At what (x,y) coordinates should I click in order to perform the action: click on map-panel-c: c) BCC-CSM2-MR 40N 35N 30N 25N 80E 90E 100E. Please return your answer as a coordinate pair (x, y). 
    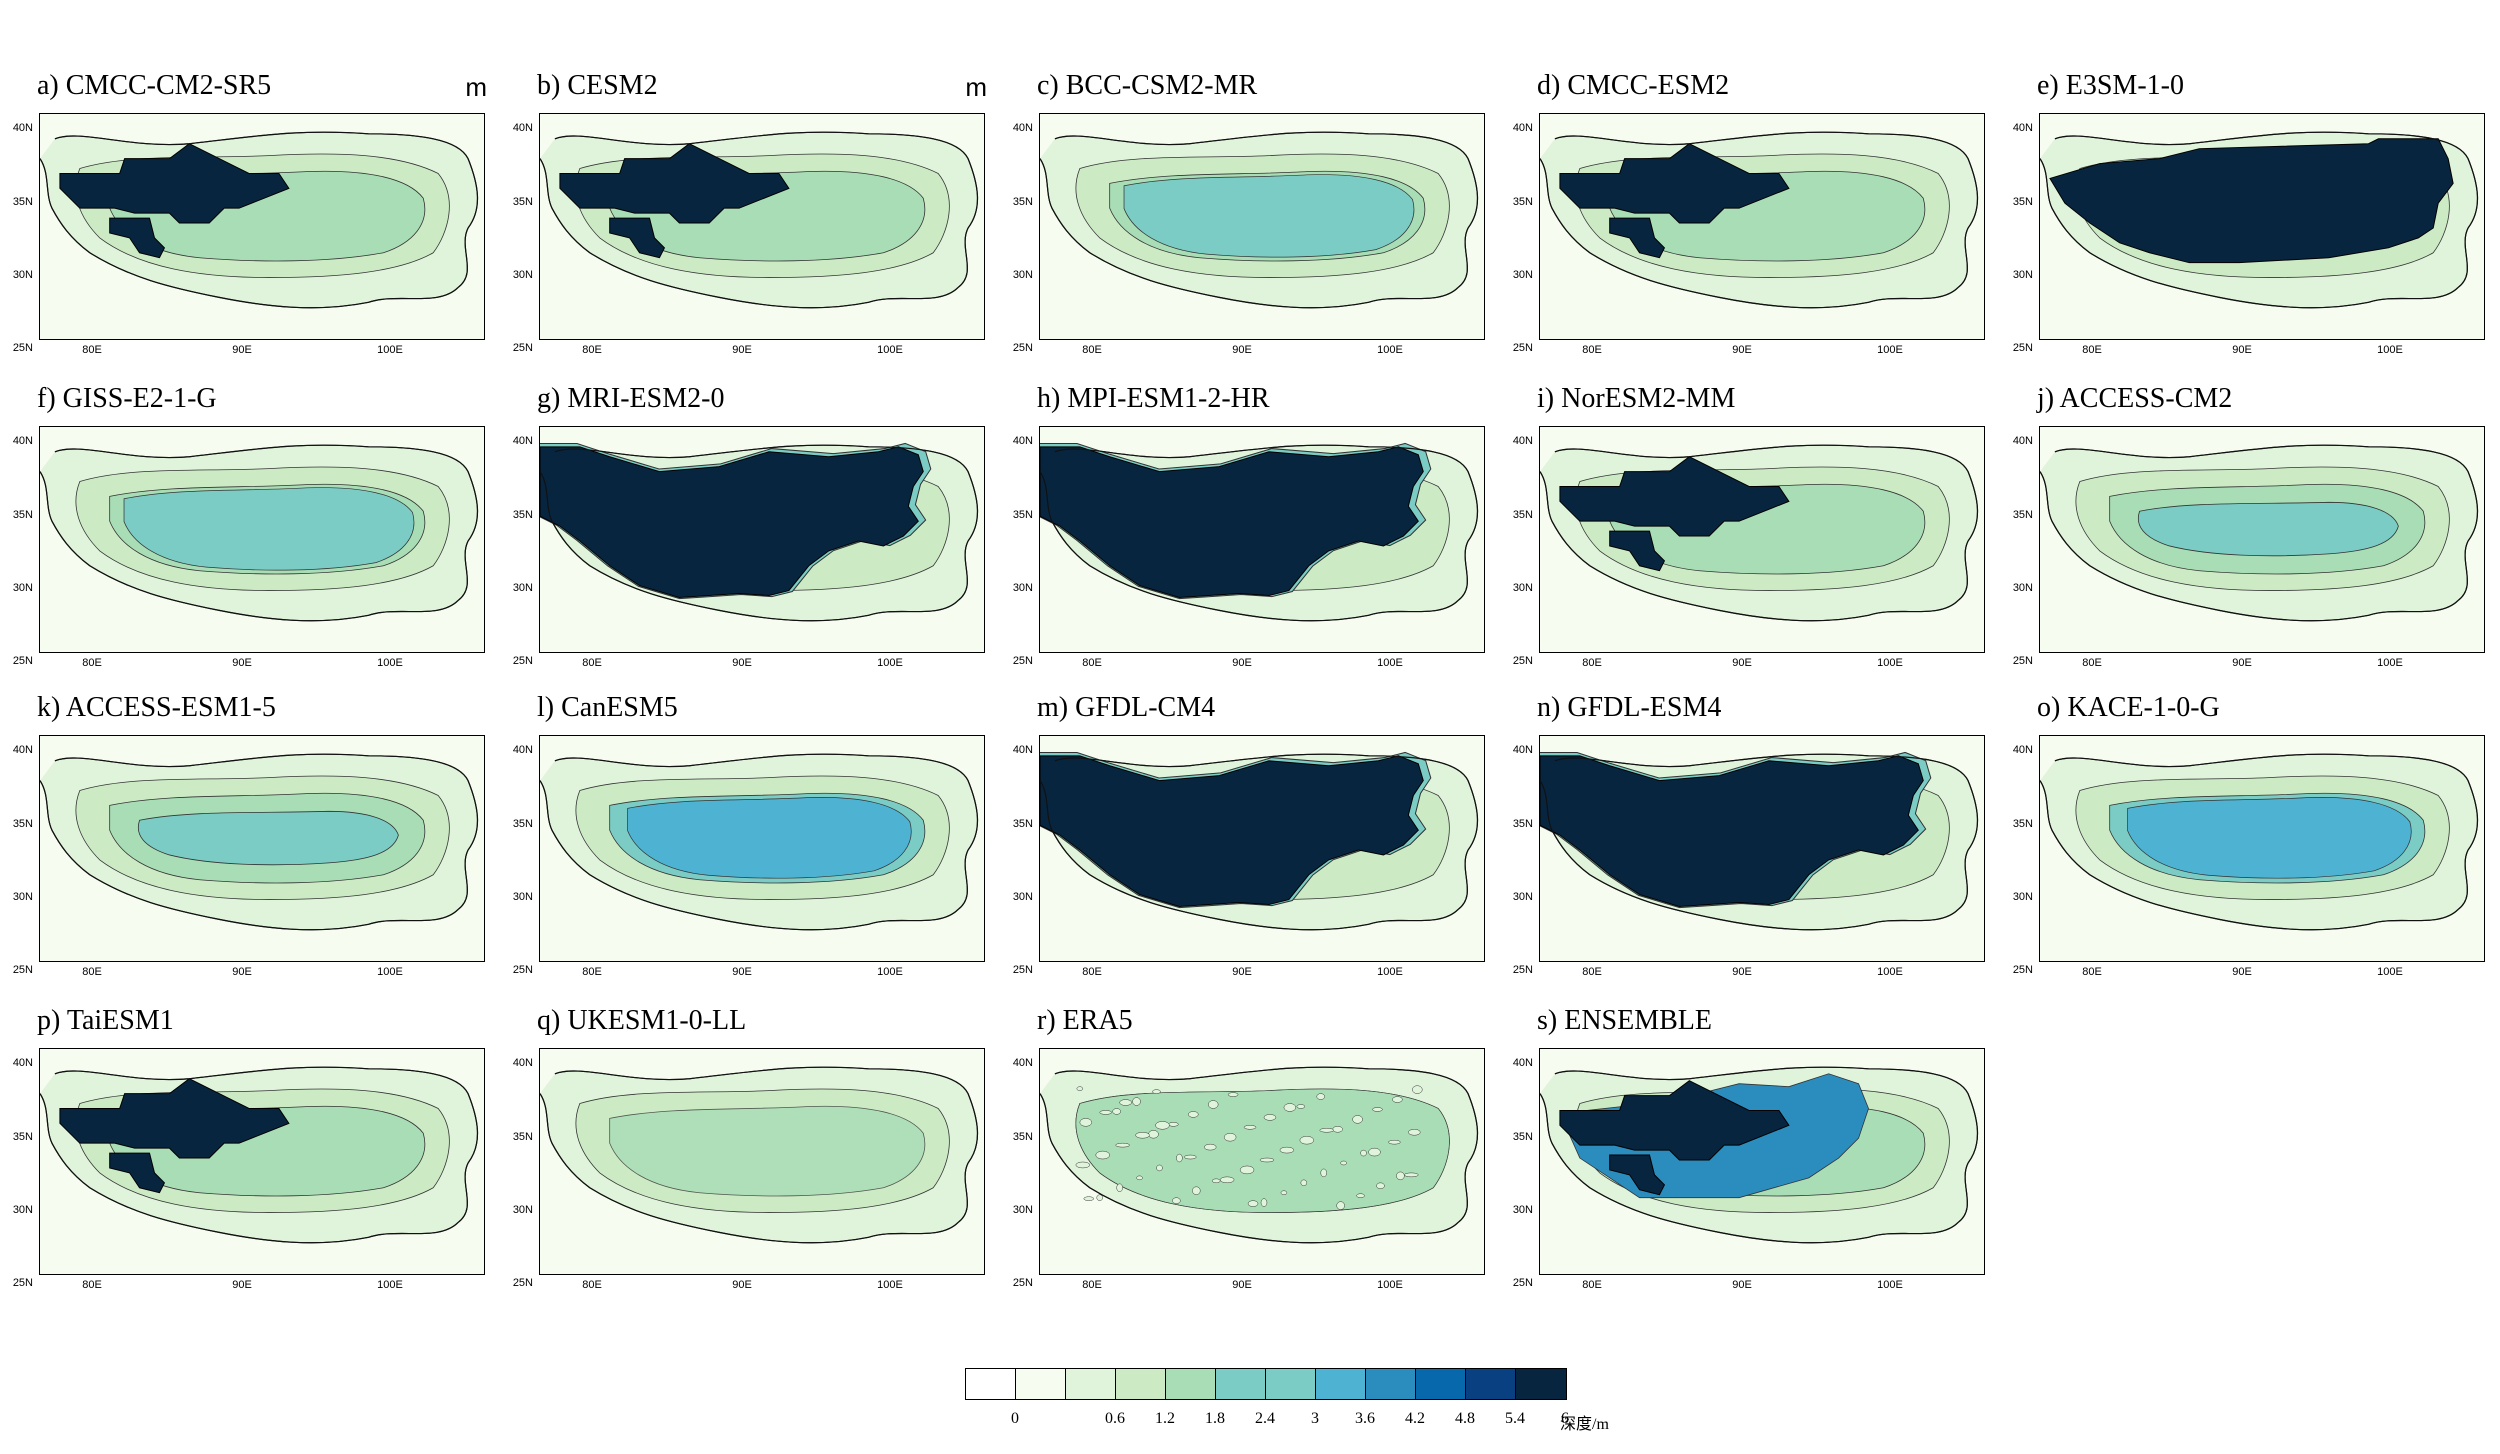
    Looking at the image, I should click on (1250, 220).